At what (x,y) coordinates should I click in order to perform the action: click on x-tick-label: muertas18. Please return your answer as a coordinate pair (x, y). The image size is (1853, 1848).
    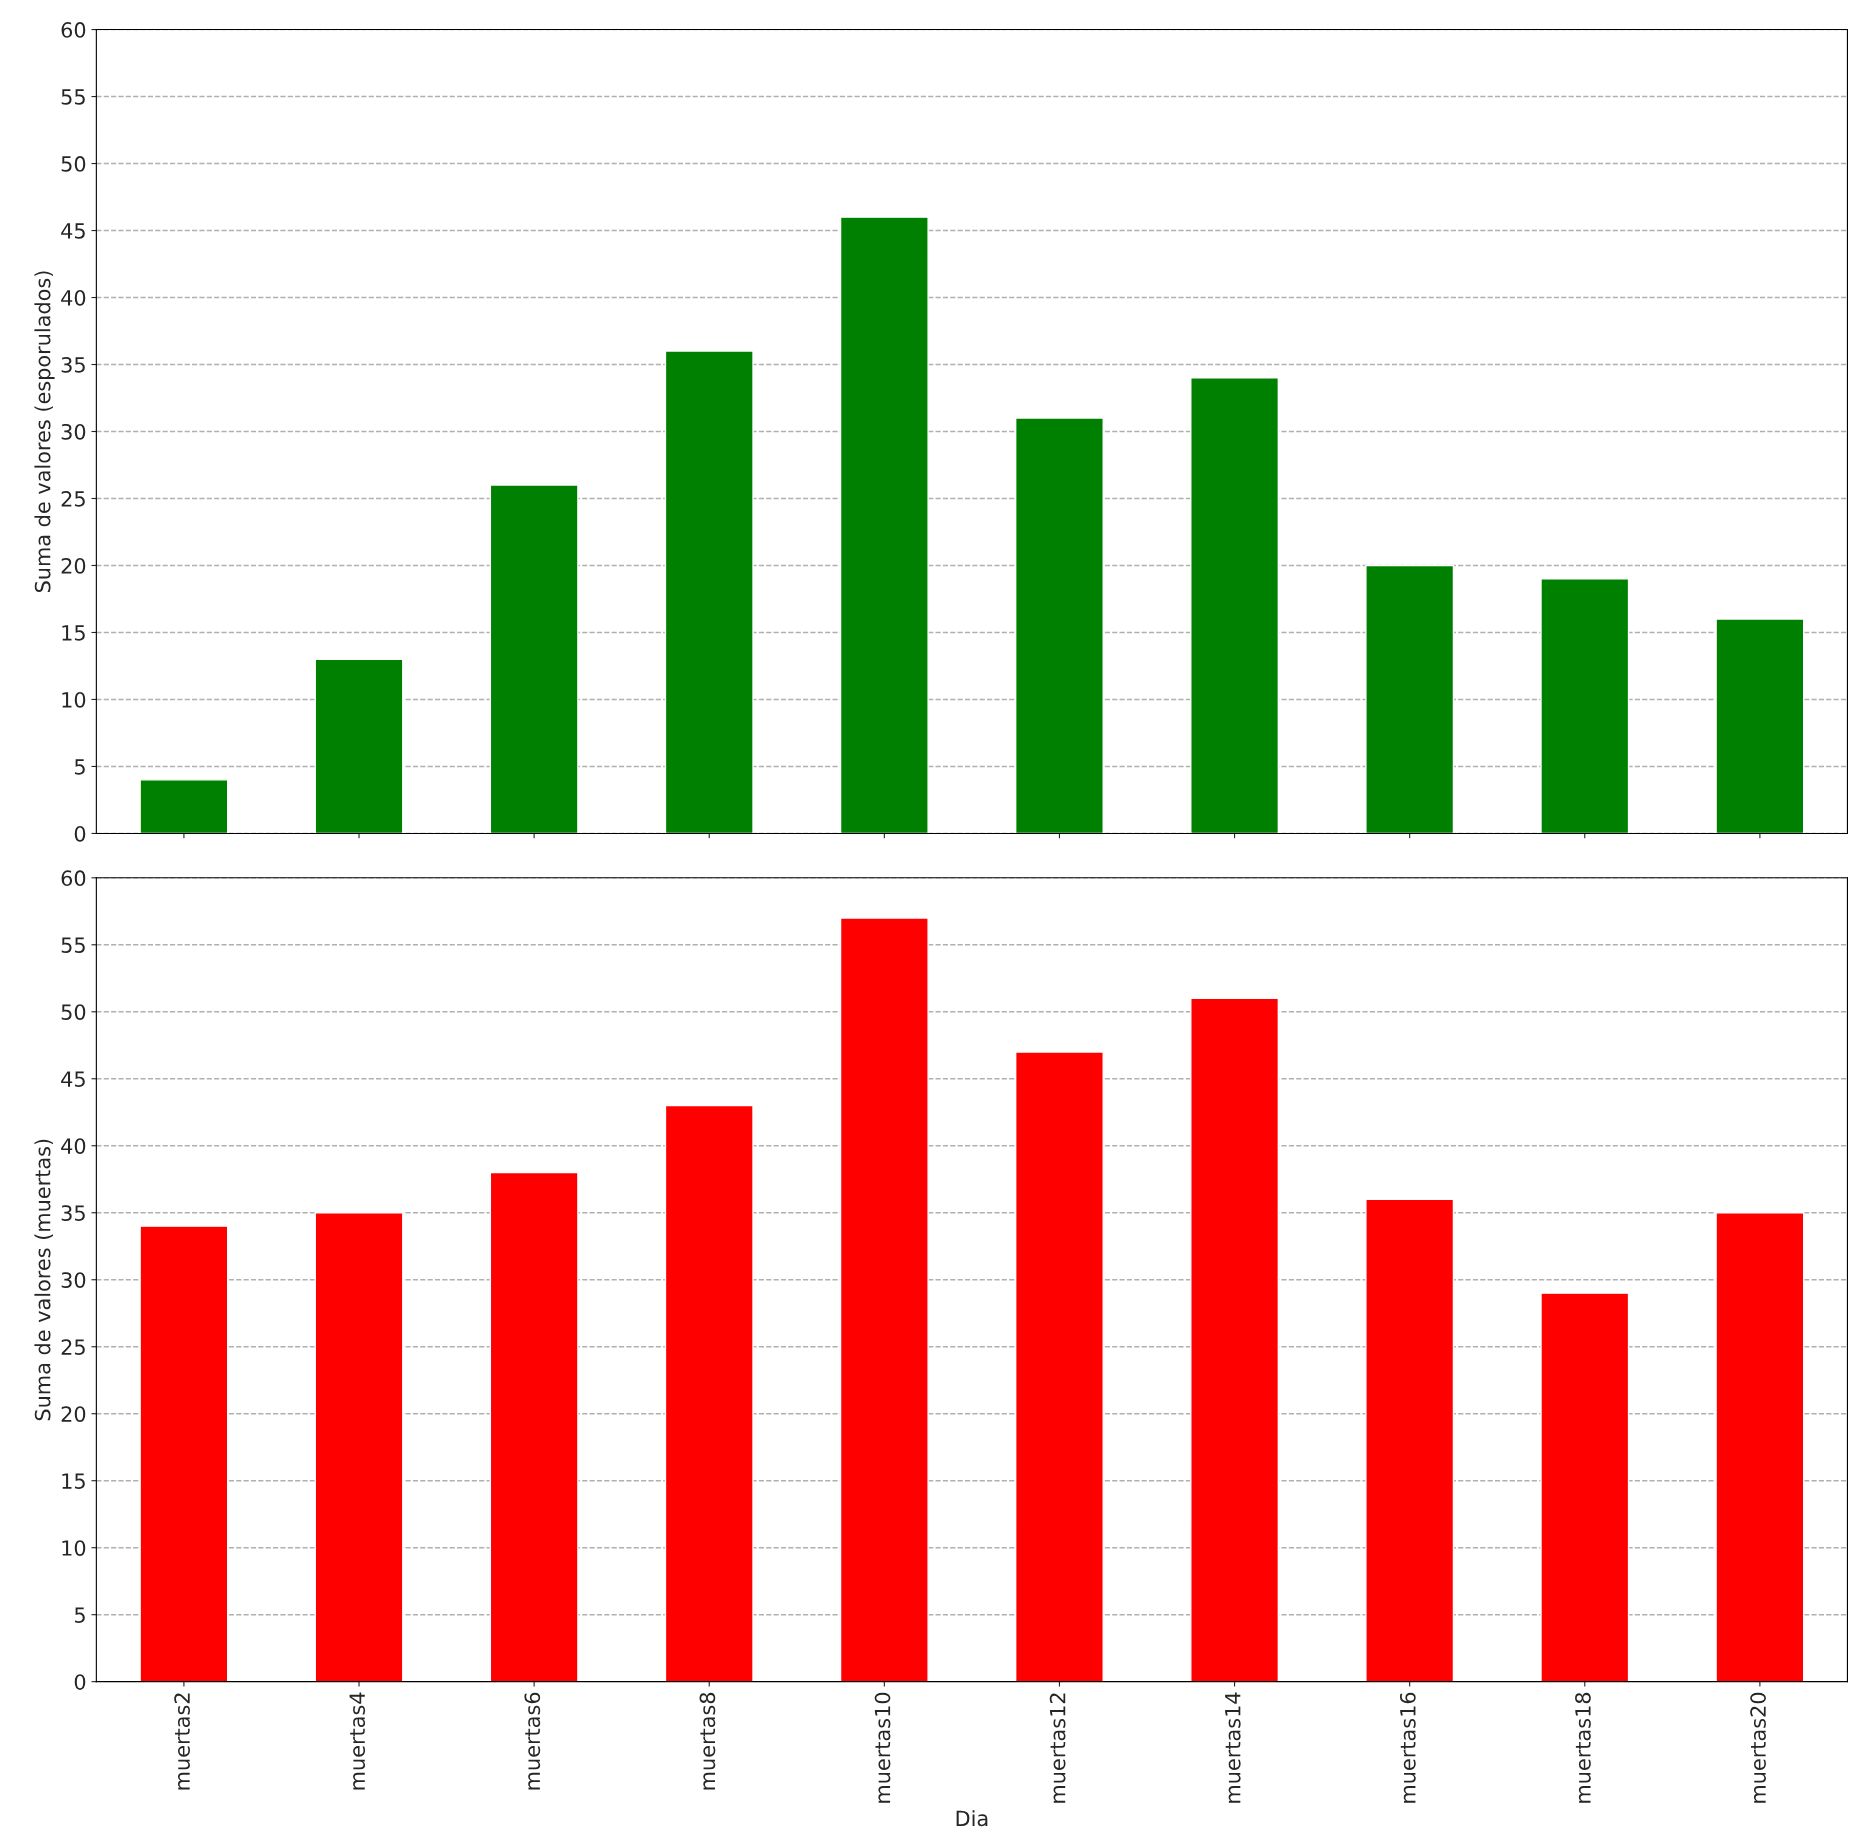
    Looking at the image, I should click on (1583, 1747).